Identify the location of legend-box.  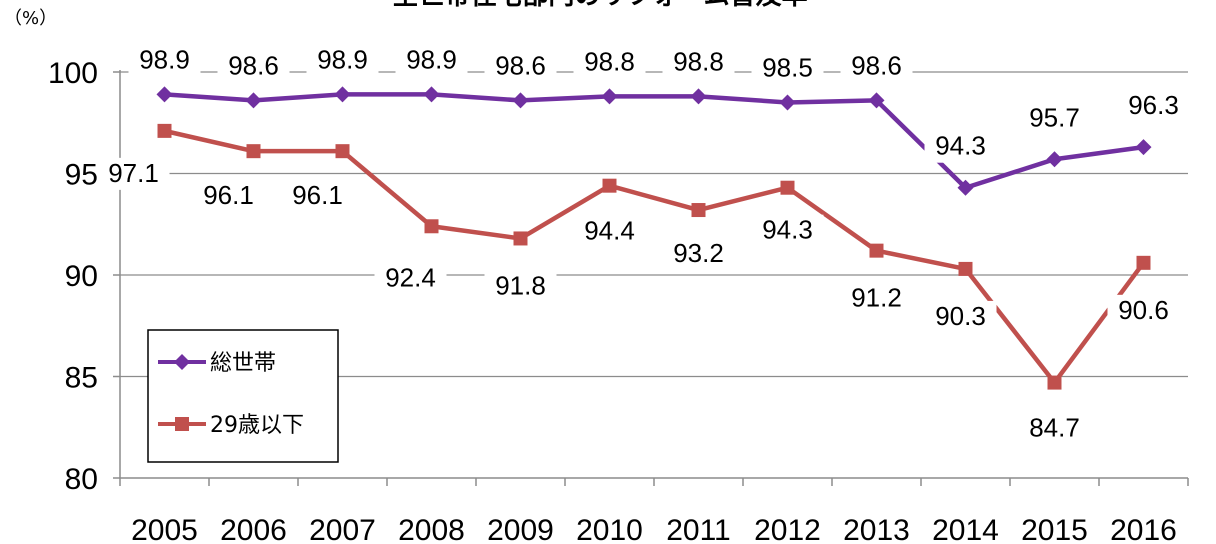
(243, 396).